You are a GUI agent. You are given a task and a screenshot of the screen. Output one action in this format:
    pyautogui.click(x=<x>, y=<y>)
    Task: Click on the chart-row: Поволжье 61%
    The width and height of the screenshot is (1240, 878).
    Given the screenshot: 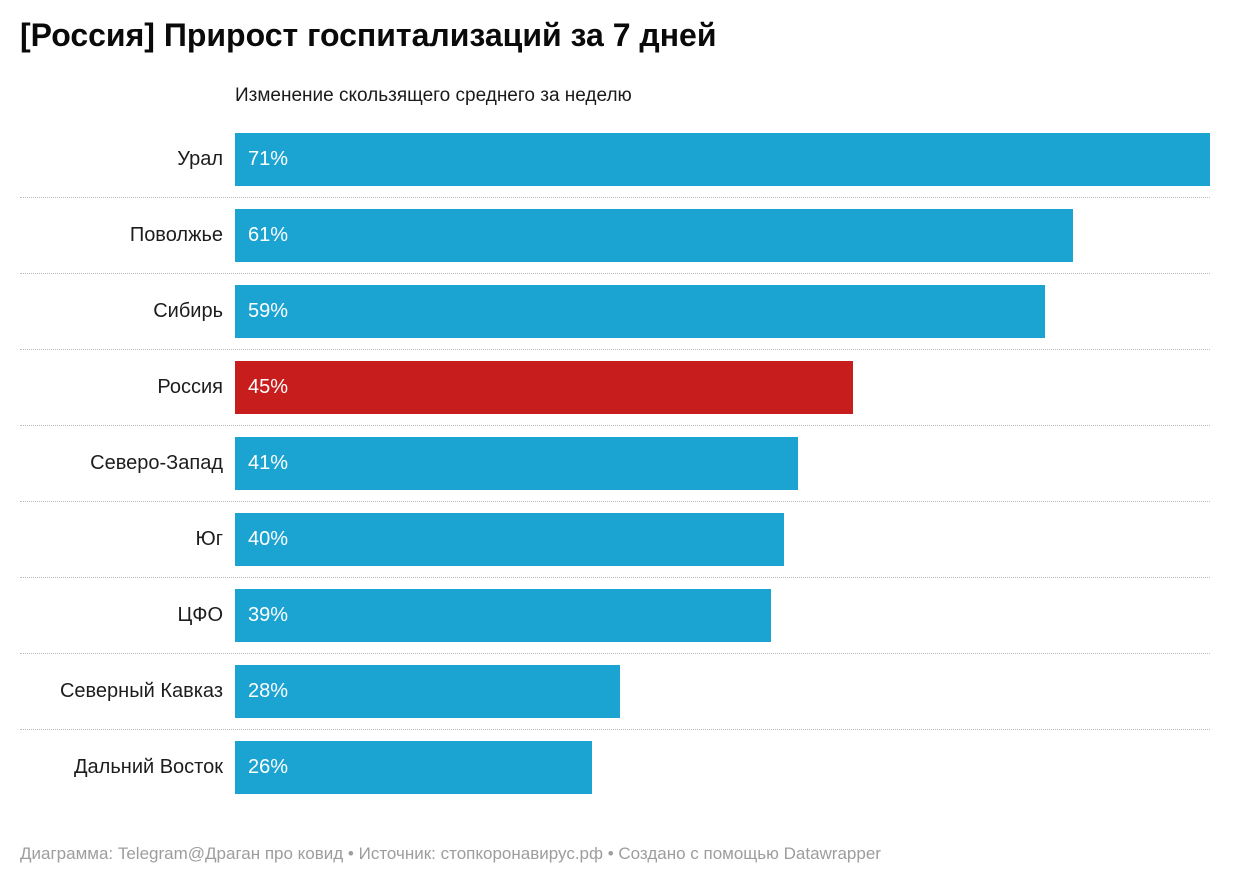 What is the action you would take?
    pyautogui.click(x=615, y=235)
    